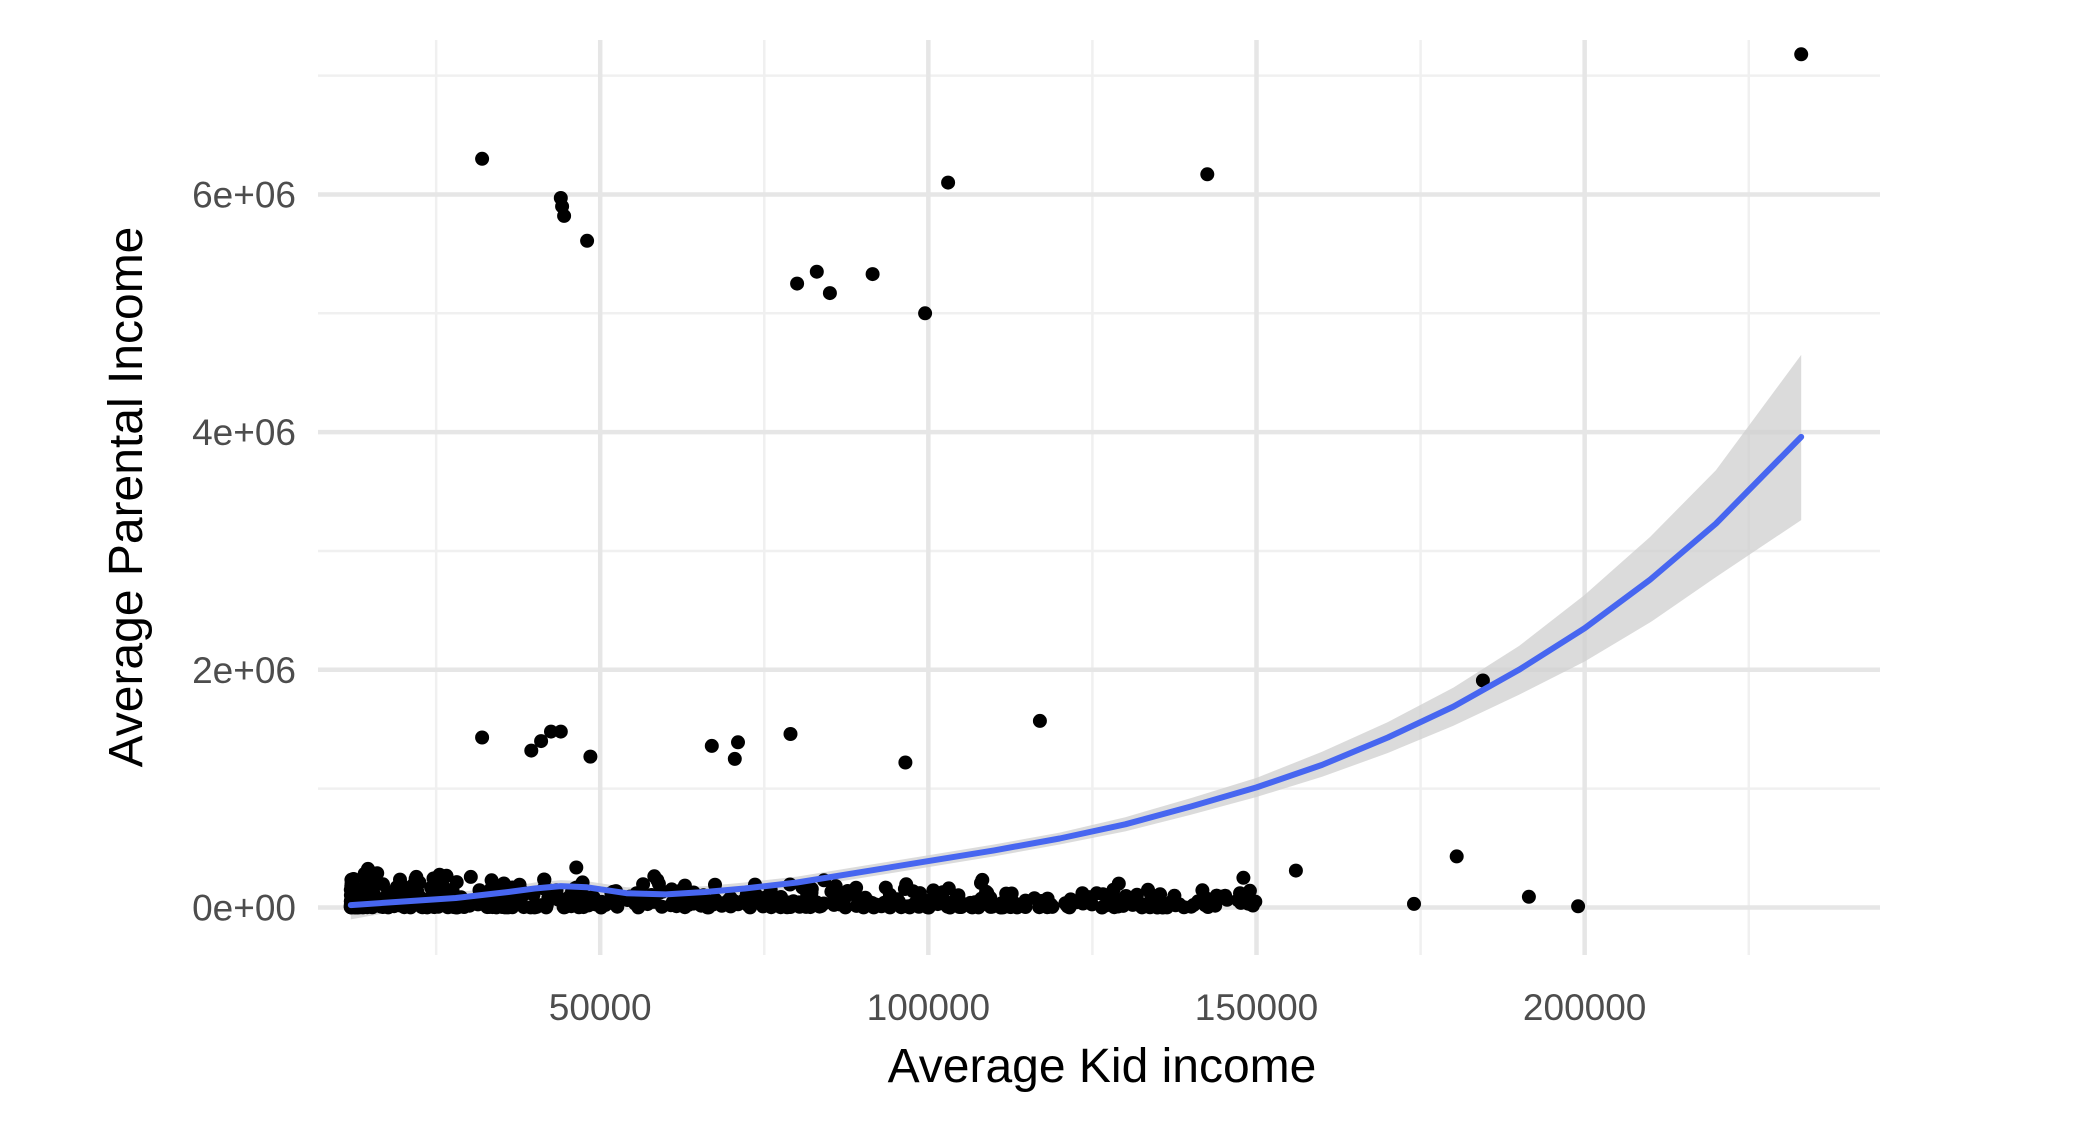  What do you see at coordinates (1098, 1007) in the screenshot?
I see `x-axis-tick-labels: 50000 100000 150000 200000` at bounding box center [1098, 1007].